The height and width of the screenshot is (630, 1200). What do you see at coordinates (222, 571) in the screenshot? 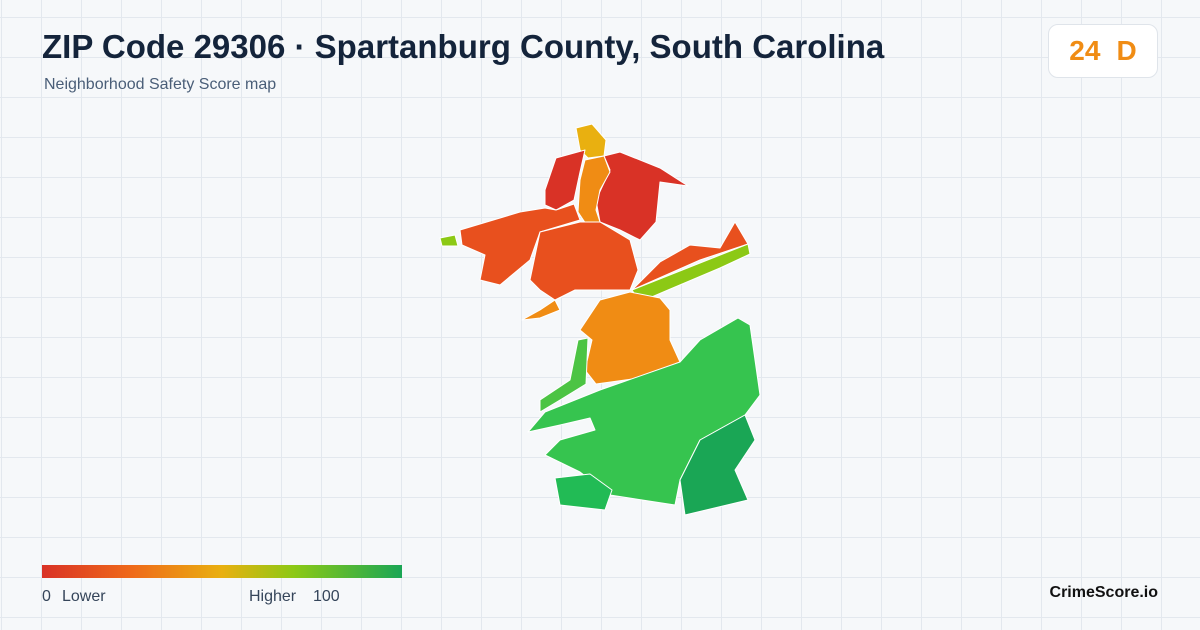
I see `legend-bar` at bounding box center [222, 571].